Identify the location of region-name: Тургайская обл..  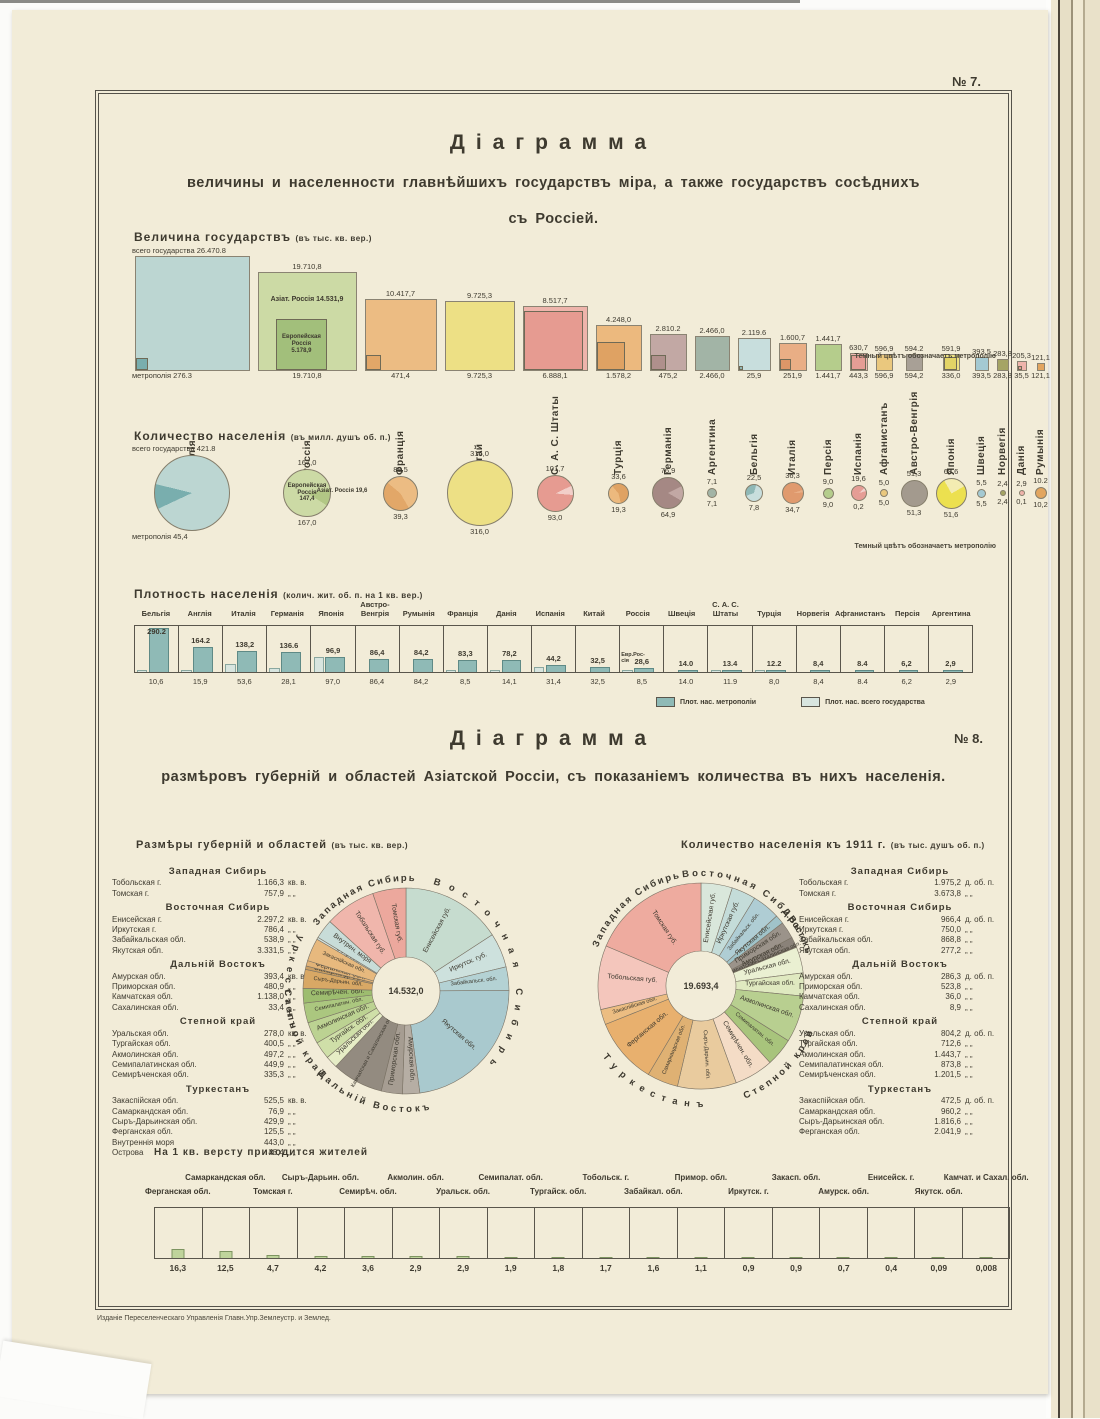
(828, 1044).